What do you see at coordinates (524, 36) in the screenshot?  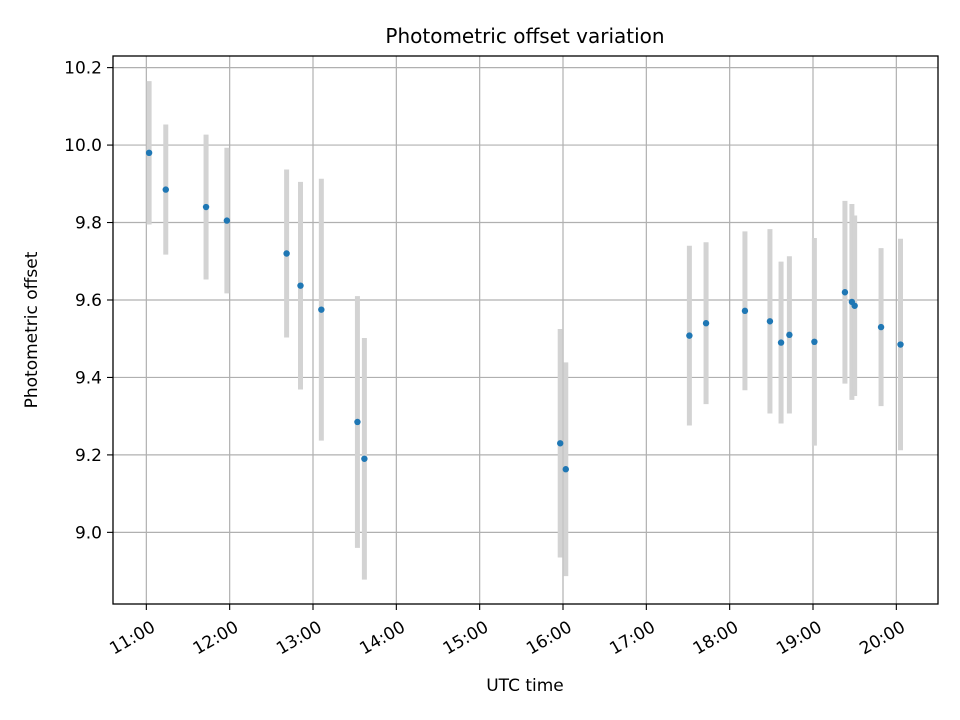 I see `chart-title: Photometric offset variation` at bounding box center [524, 36].